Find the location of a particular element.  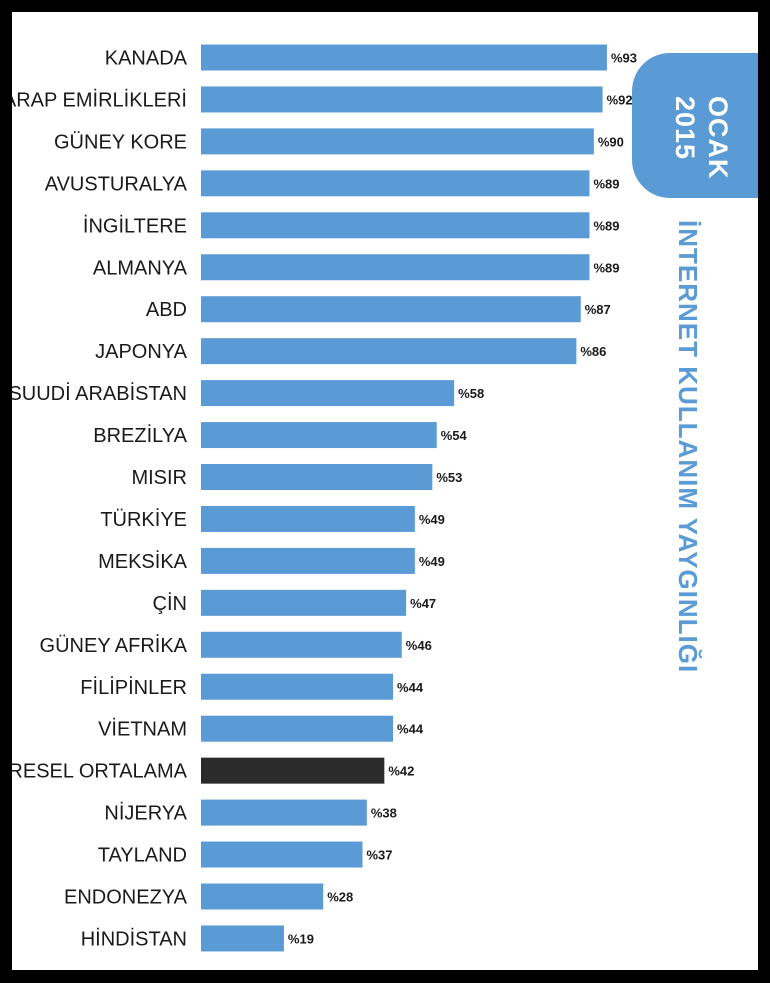

category-label: TAYLAND is located at coordinates (142, 856).